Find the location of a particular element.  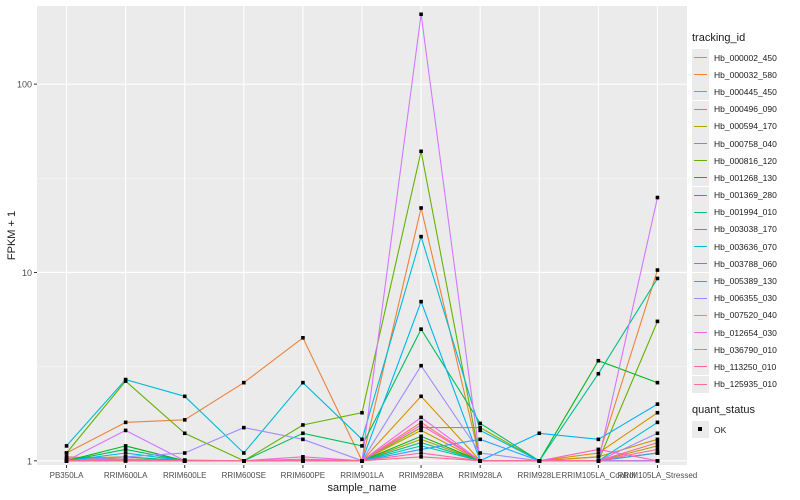

data-point-Hb_000594_170-RRIM928BA is located at coordinates (421, 439).